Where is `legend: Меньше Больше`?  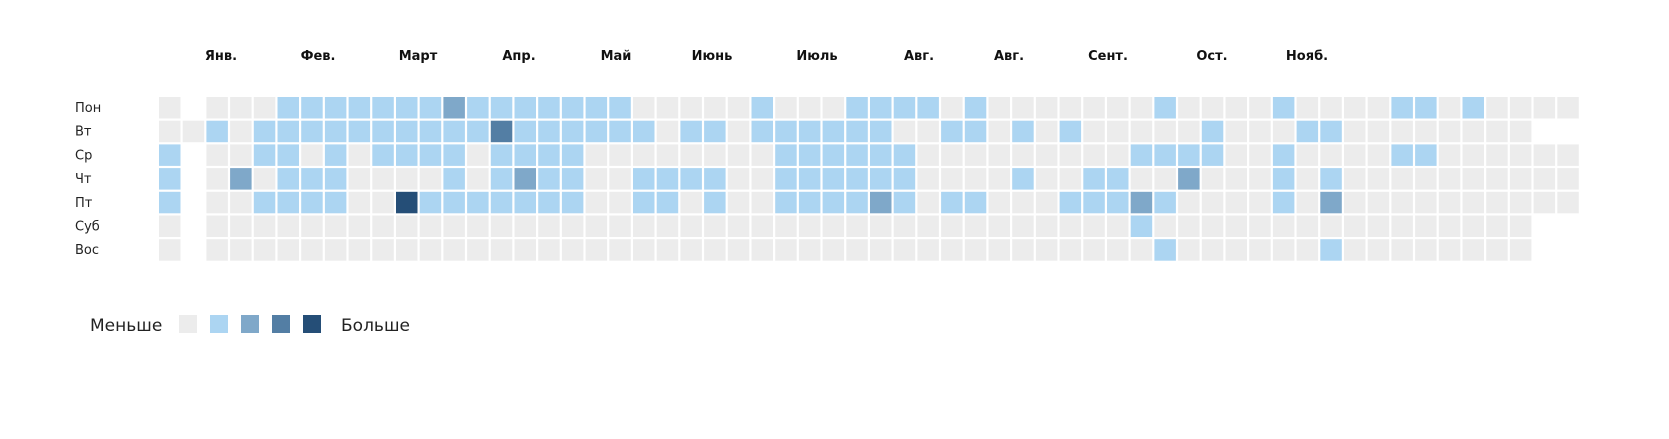
legend: Меньше Больше is located at coordinates (250, 325).